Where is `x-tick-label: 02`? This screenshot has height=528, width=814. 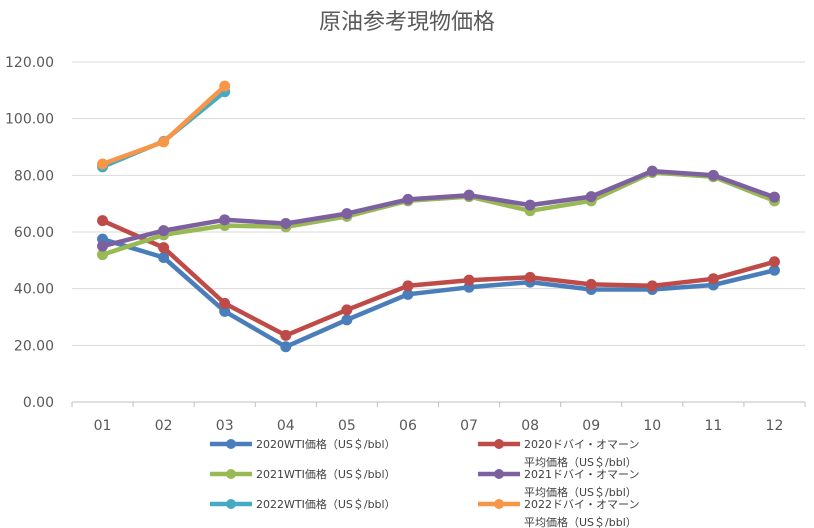 x-tick-label: 02 is located at coordinates (164, 426).